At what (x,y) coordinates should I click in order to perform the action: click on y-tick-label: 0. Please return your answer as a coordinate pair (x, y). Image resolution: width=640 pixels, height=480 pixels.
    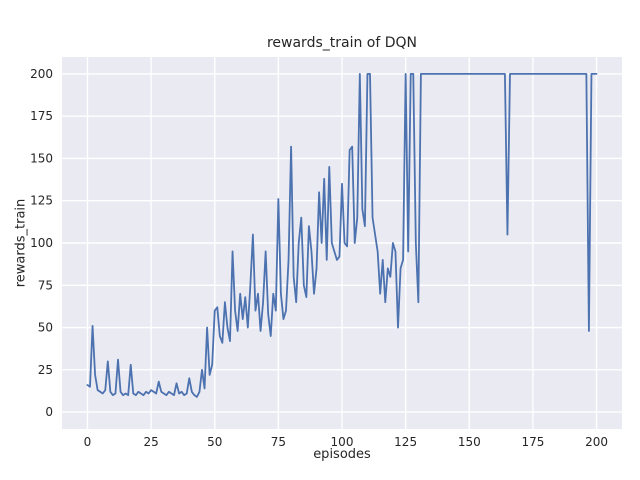
    Looking at the image, I should click on (49, 412).